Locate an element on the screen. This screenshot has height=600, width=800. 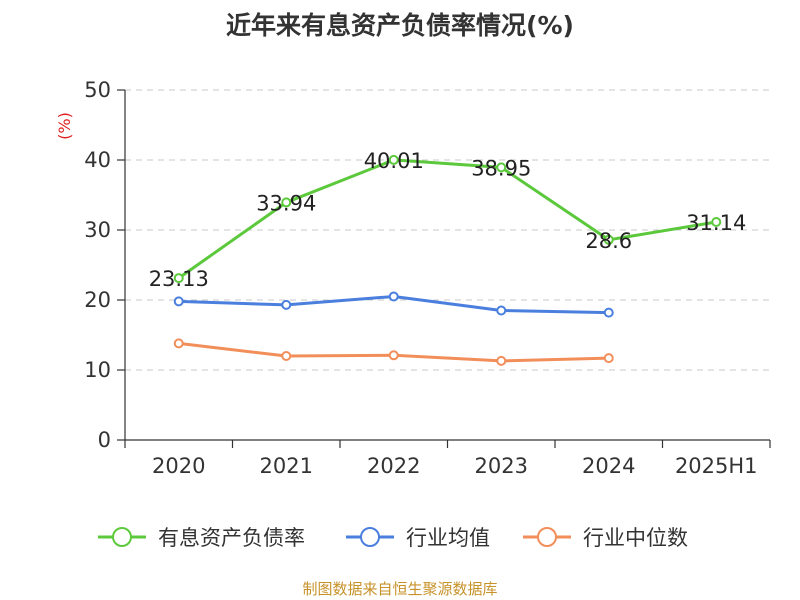
data-label: 38.95 is located at coordinates (501, 168).